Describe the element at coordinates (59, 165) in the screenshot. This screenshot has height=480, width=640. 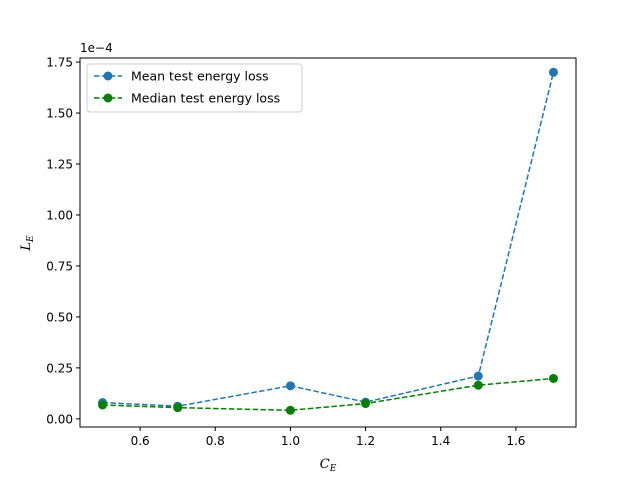
I see `y-tick-label: 1.25` at that location.